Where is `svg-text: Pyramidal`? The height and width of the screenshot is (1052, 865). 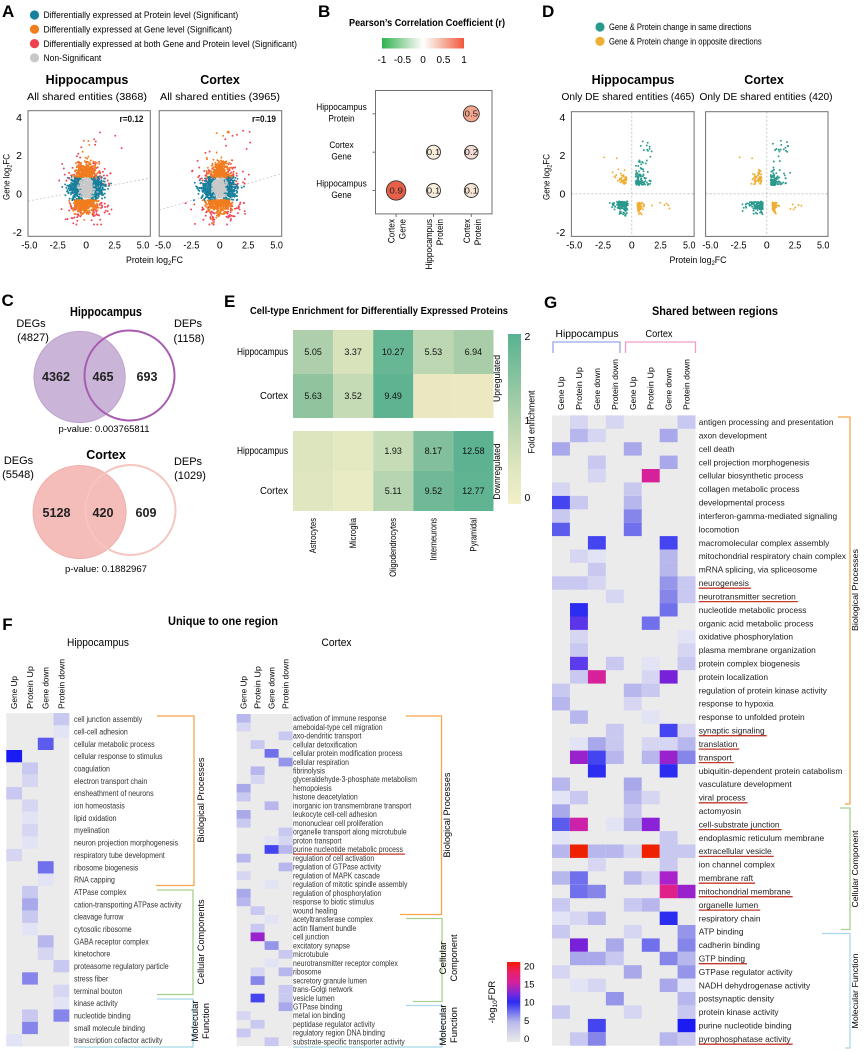 svg-text: Pyramidal is located at coordinates (473, 535).